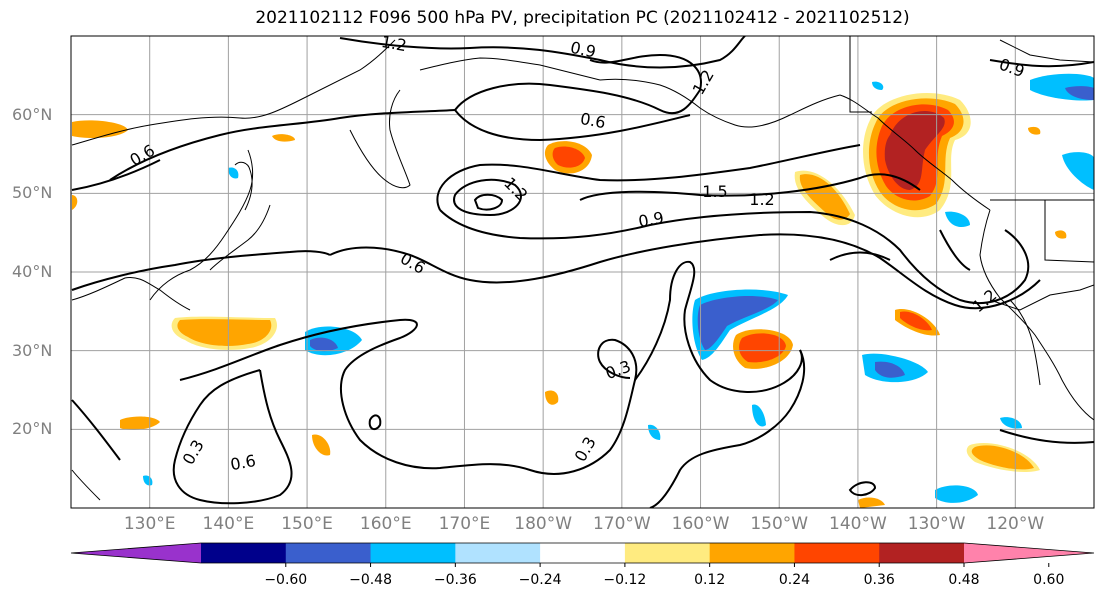  Describe the element at coordinates (455, 580) in the screenshot. I see `colorbar-tick-label: −0.36` at that location.